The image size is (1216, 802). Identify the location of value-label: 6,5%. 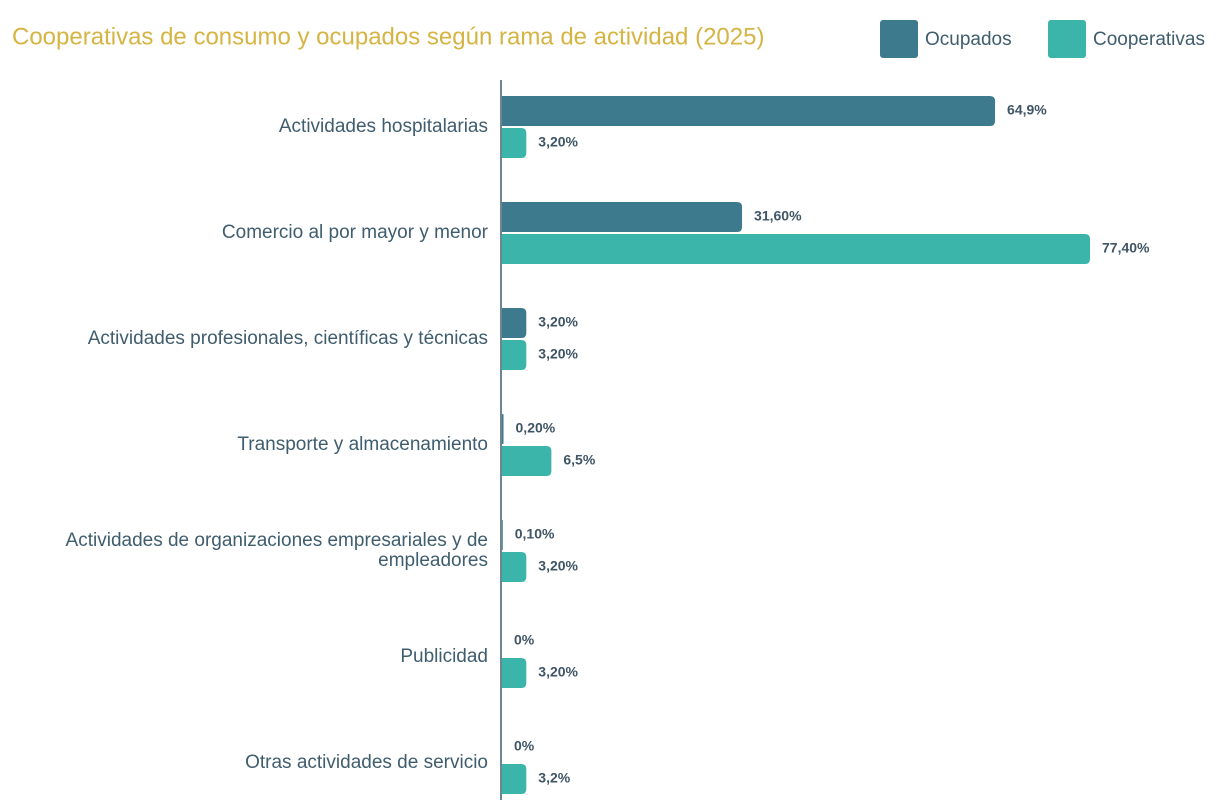
(579, 460).